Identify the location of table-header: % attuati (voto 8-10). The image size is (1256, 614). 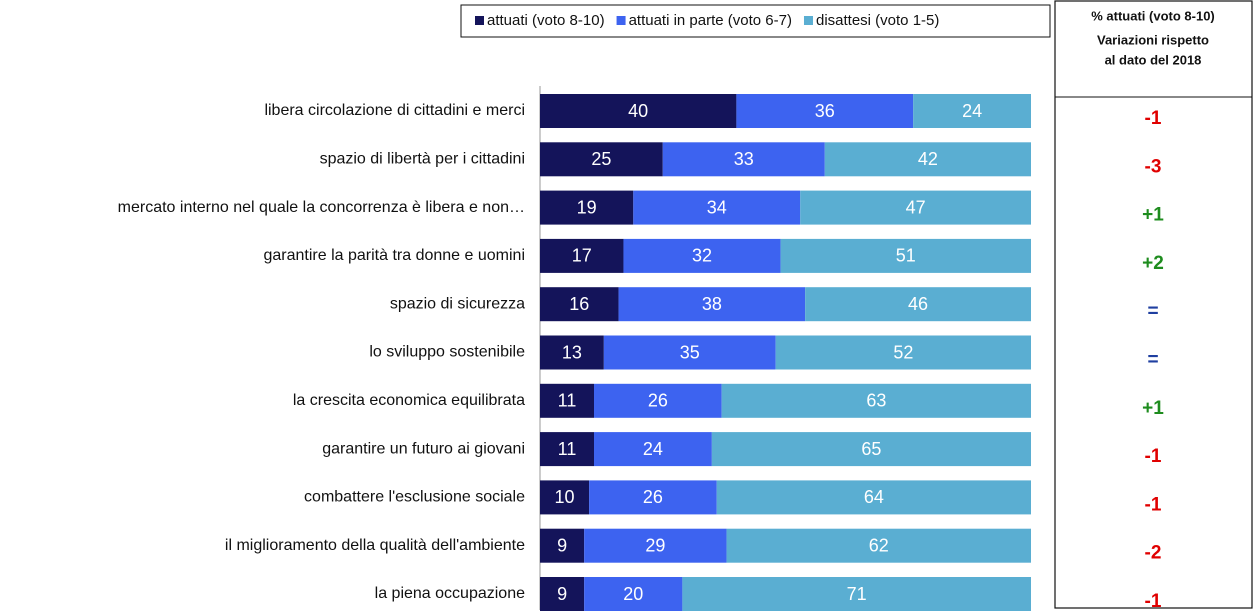
(1153, 15).